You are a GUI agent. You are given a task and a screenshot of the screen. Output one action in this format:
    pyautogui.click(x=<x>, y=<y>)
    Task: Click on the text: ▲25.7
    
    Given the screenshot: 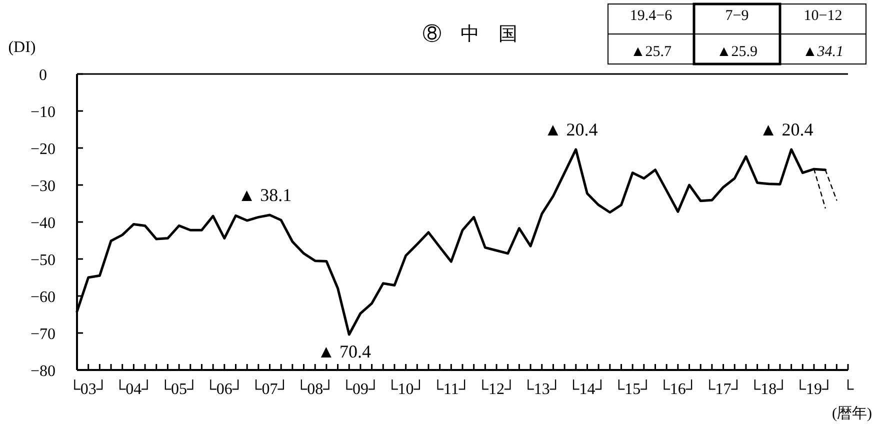 What is the action you would take?
    pyautogui.click(x=651, y=52)
    